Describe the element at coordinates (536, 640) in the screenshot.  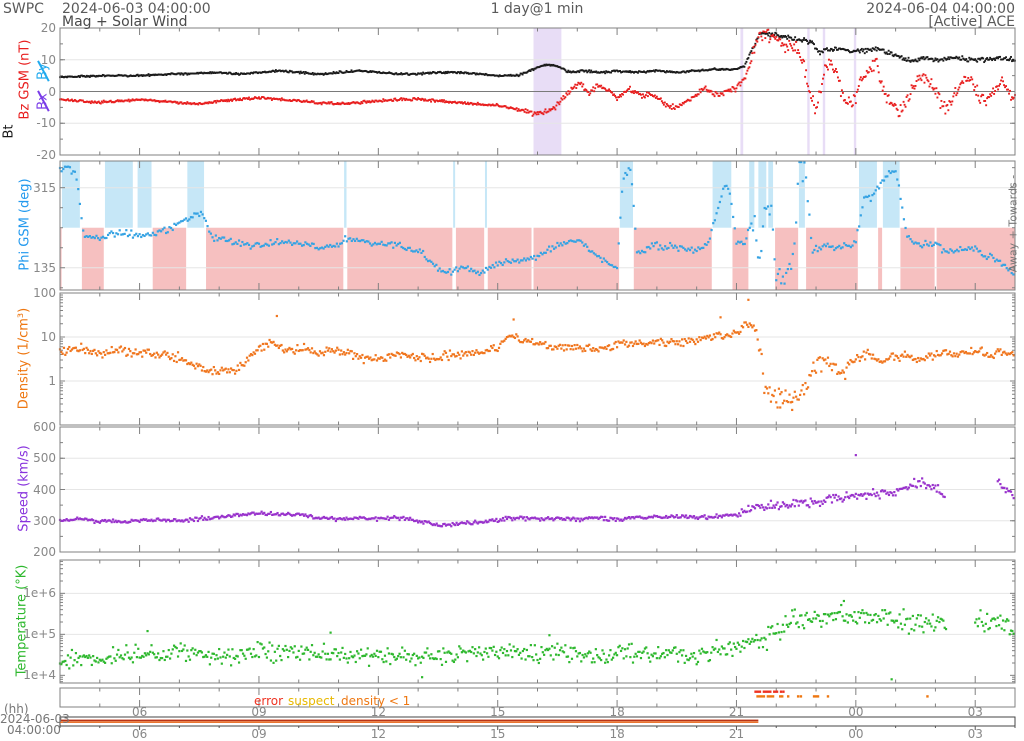
I see `series-temperature` at that location.